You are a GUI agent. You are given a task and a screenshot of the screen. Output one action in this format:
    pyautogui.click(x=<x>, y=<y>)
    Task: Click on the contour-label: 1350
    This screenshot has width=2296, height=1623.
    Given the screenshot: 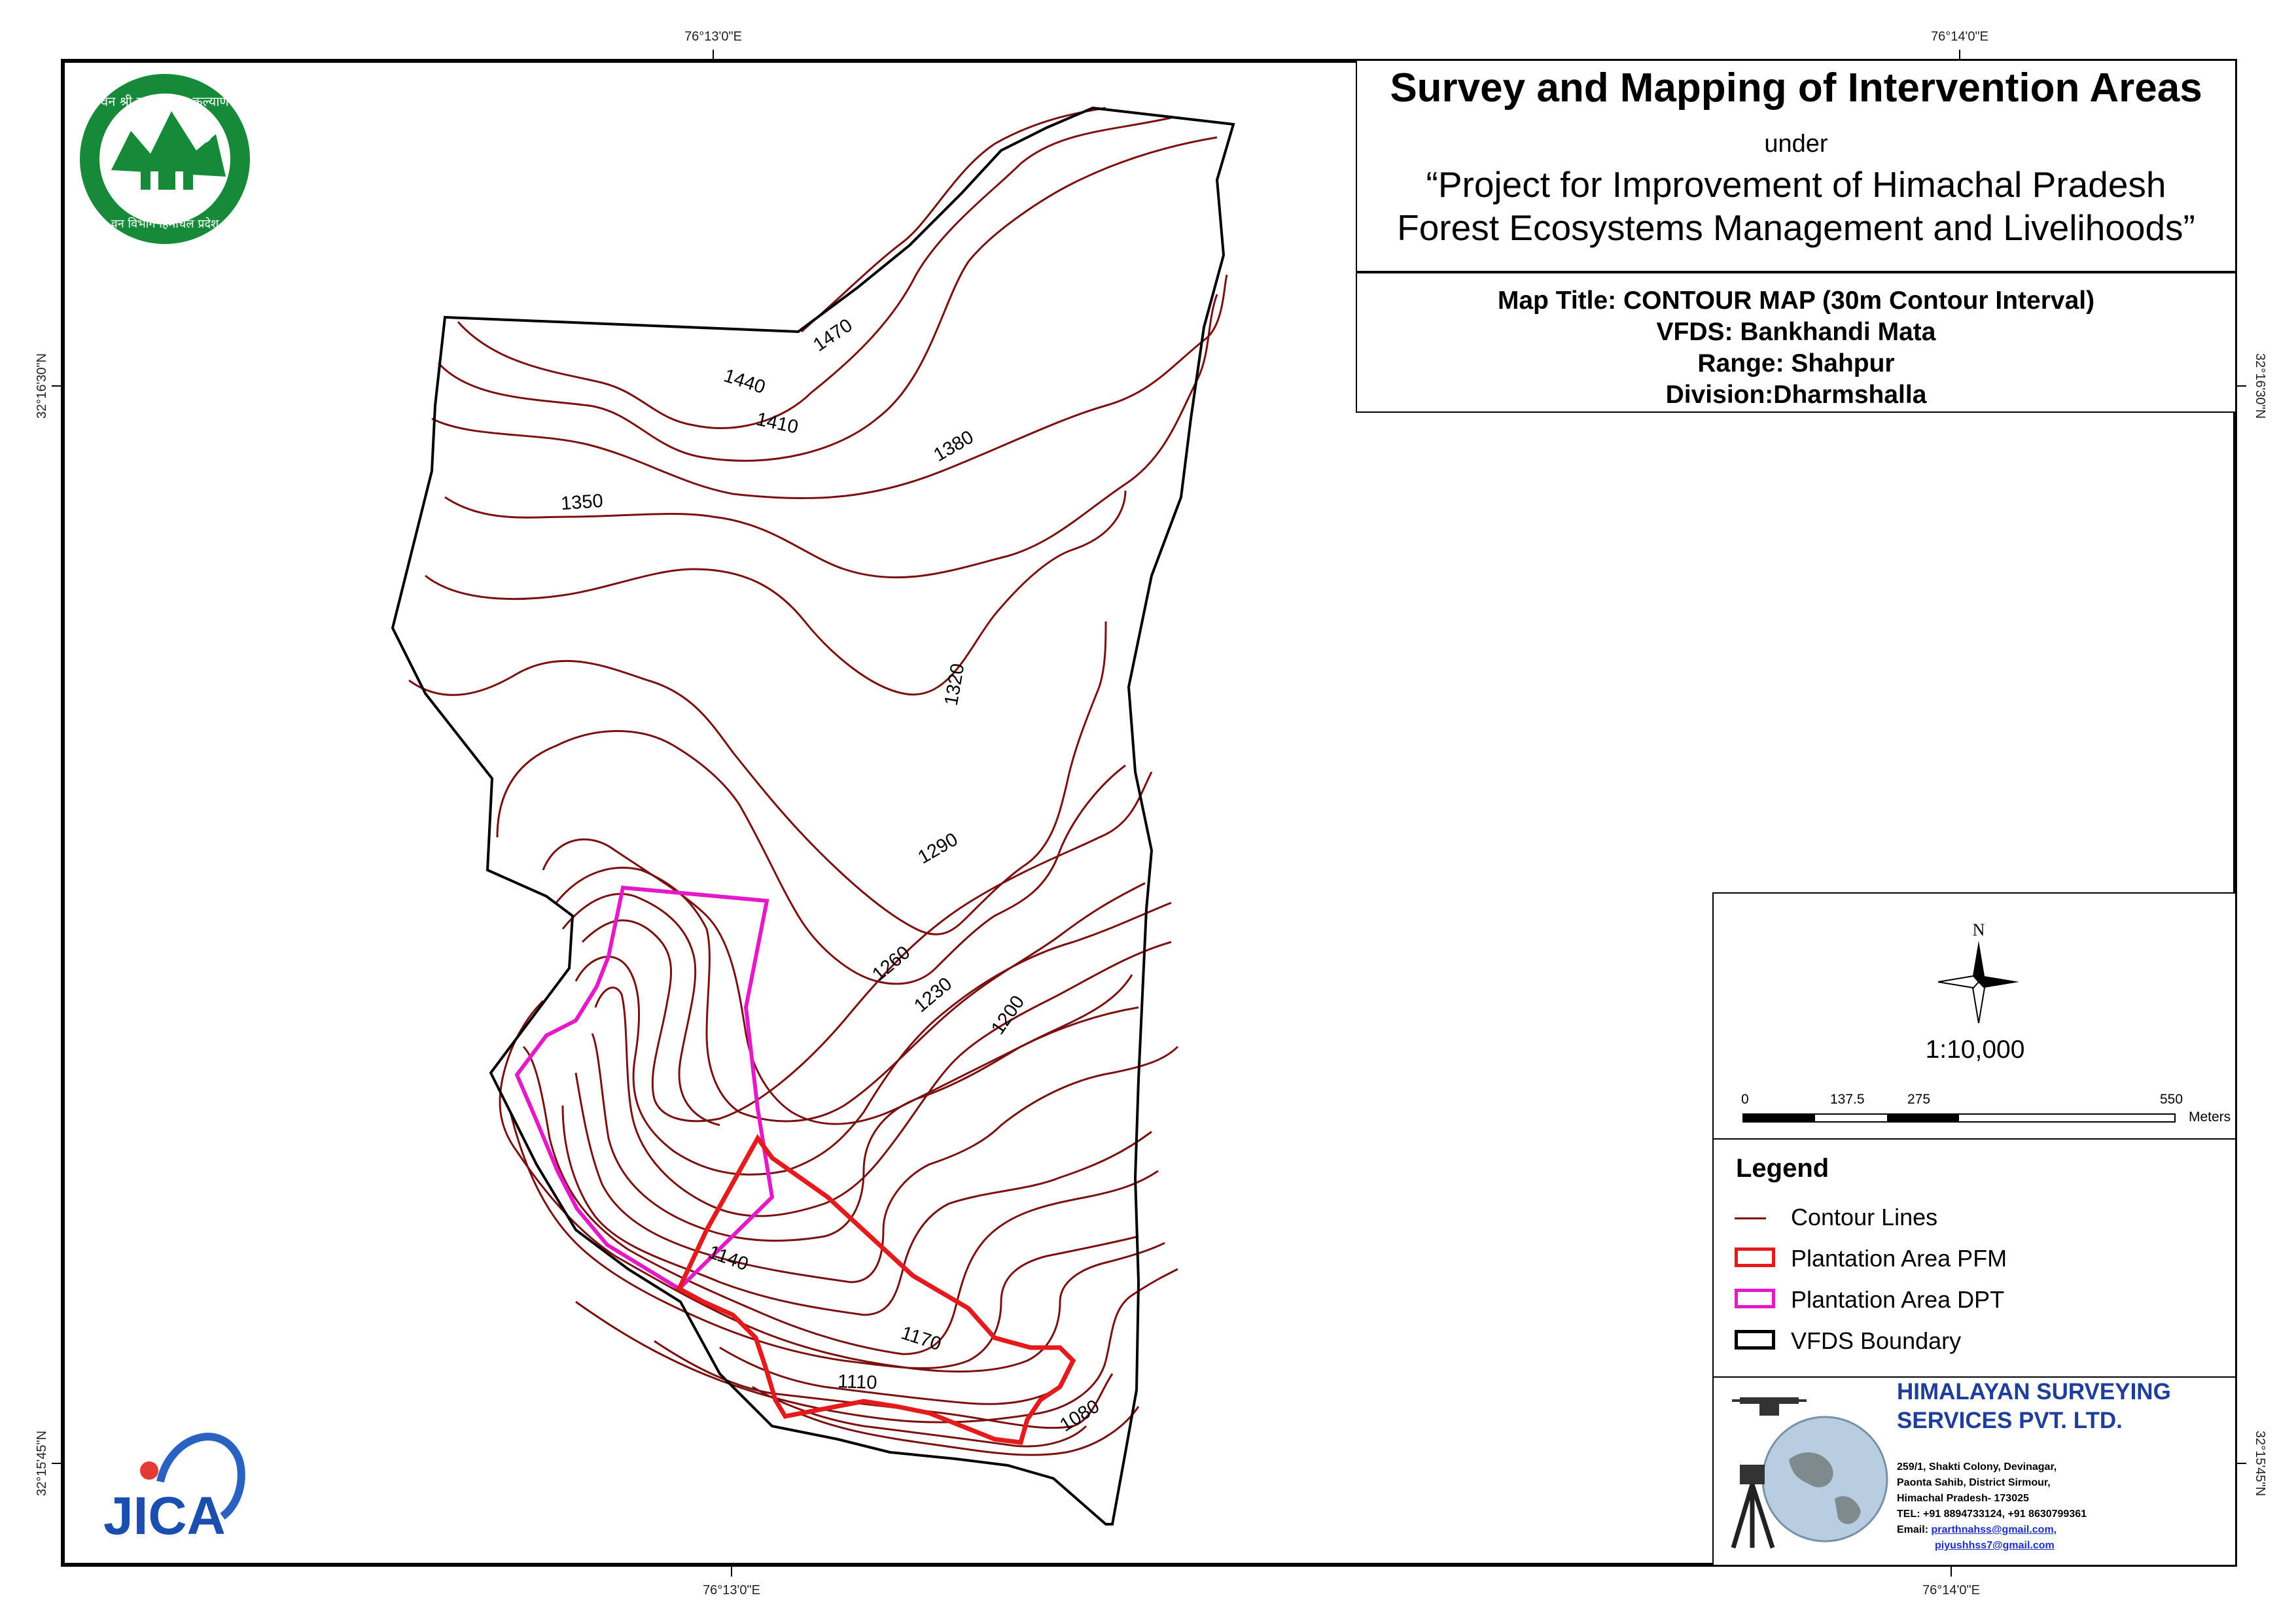 What is the action you would take?
    pyautogui.click(x=582, y=503)
    